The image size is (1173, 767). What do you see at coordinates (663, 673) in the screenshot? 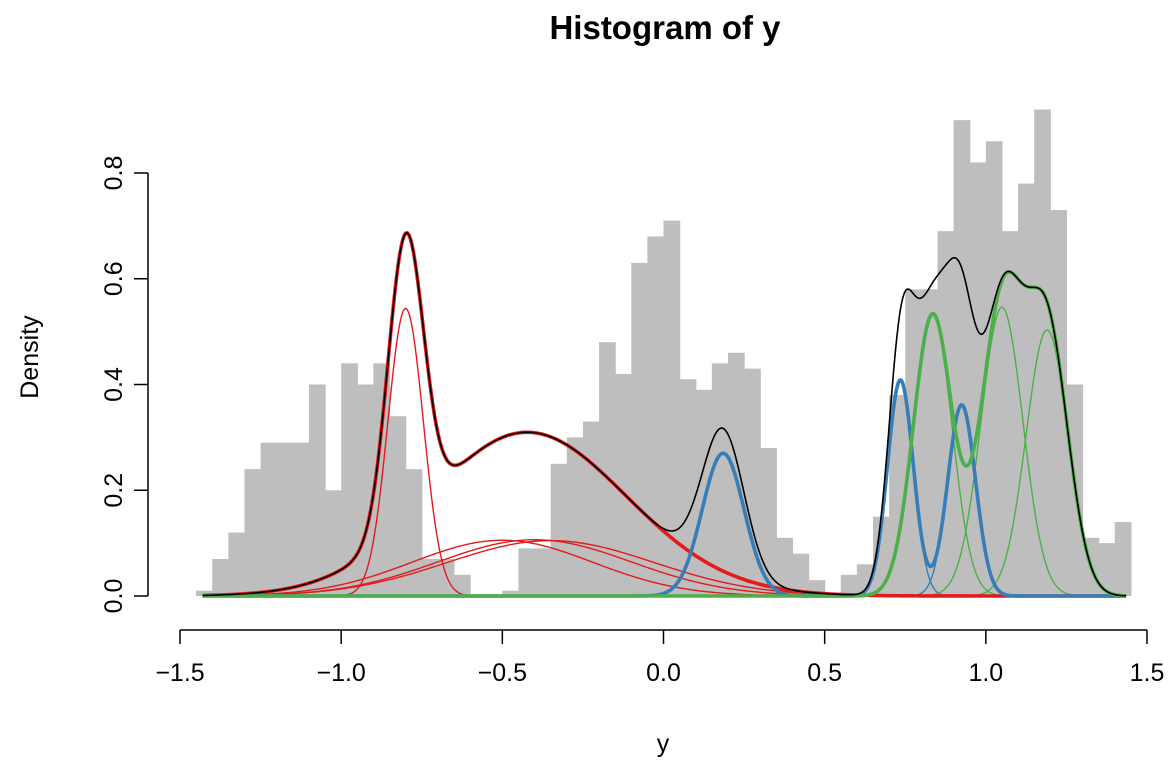
I see `x-tick-label: 0.0` at bounding box center [663, 673].